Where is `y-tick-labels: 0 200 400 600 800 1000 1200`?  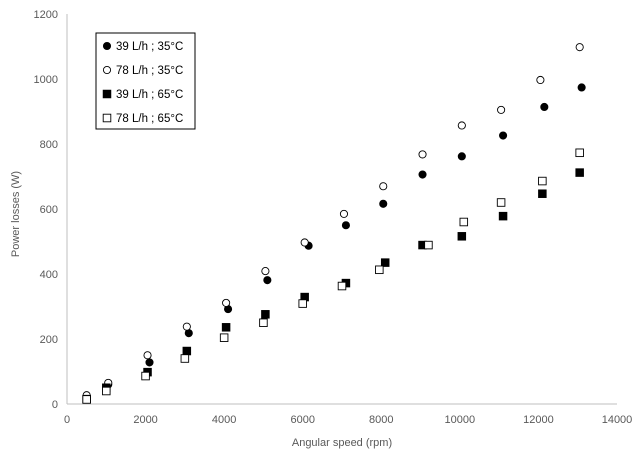
y-tick-labels: 0 200 400 600 800 1000 1200 is located at coordinates (46, 210).